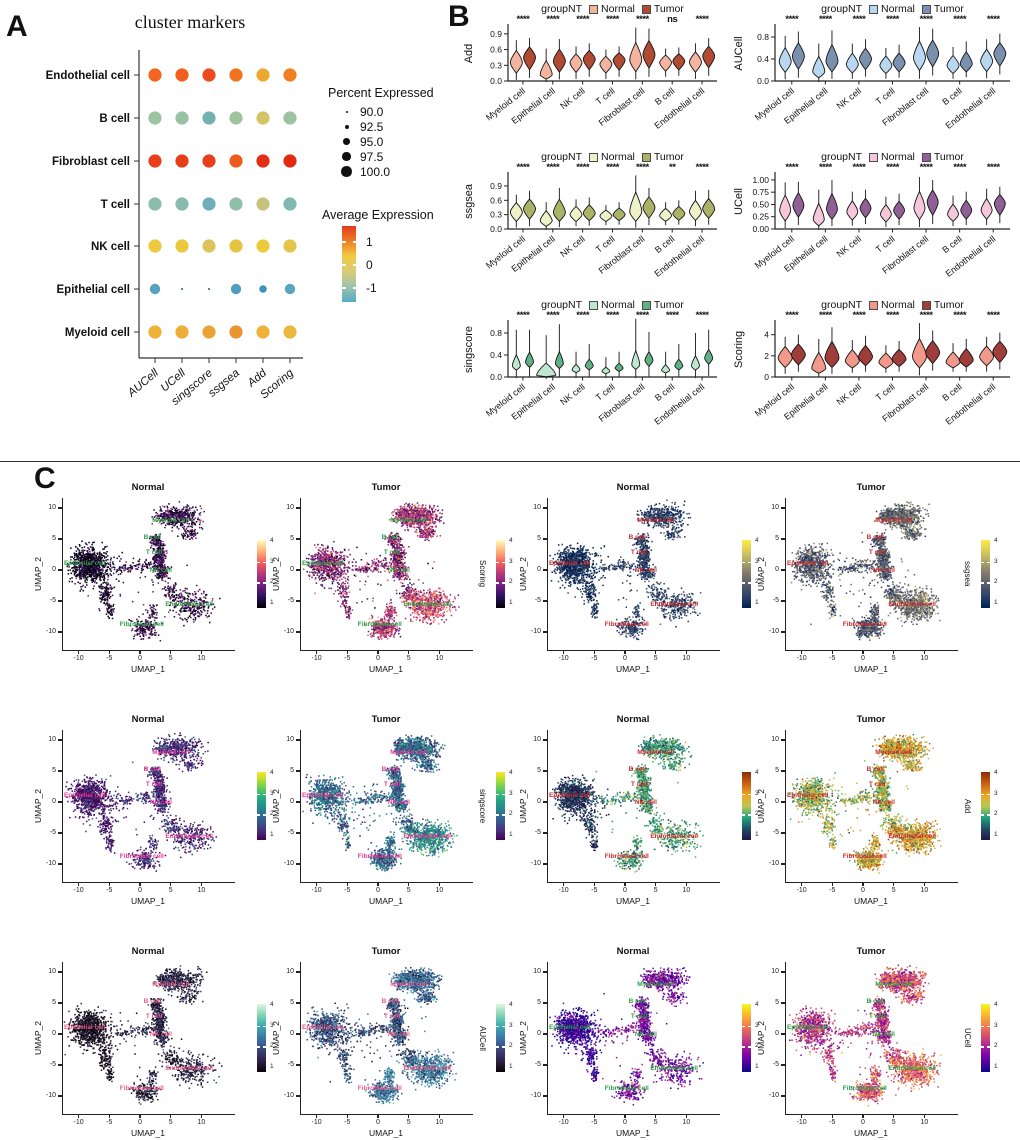  I want to click on umap-y-axis-label: UMAP_2, so click(761, 1038).